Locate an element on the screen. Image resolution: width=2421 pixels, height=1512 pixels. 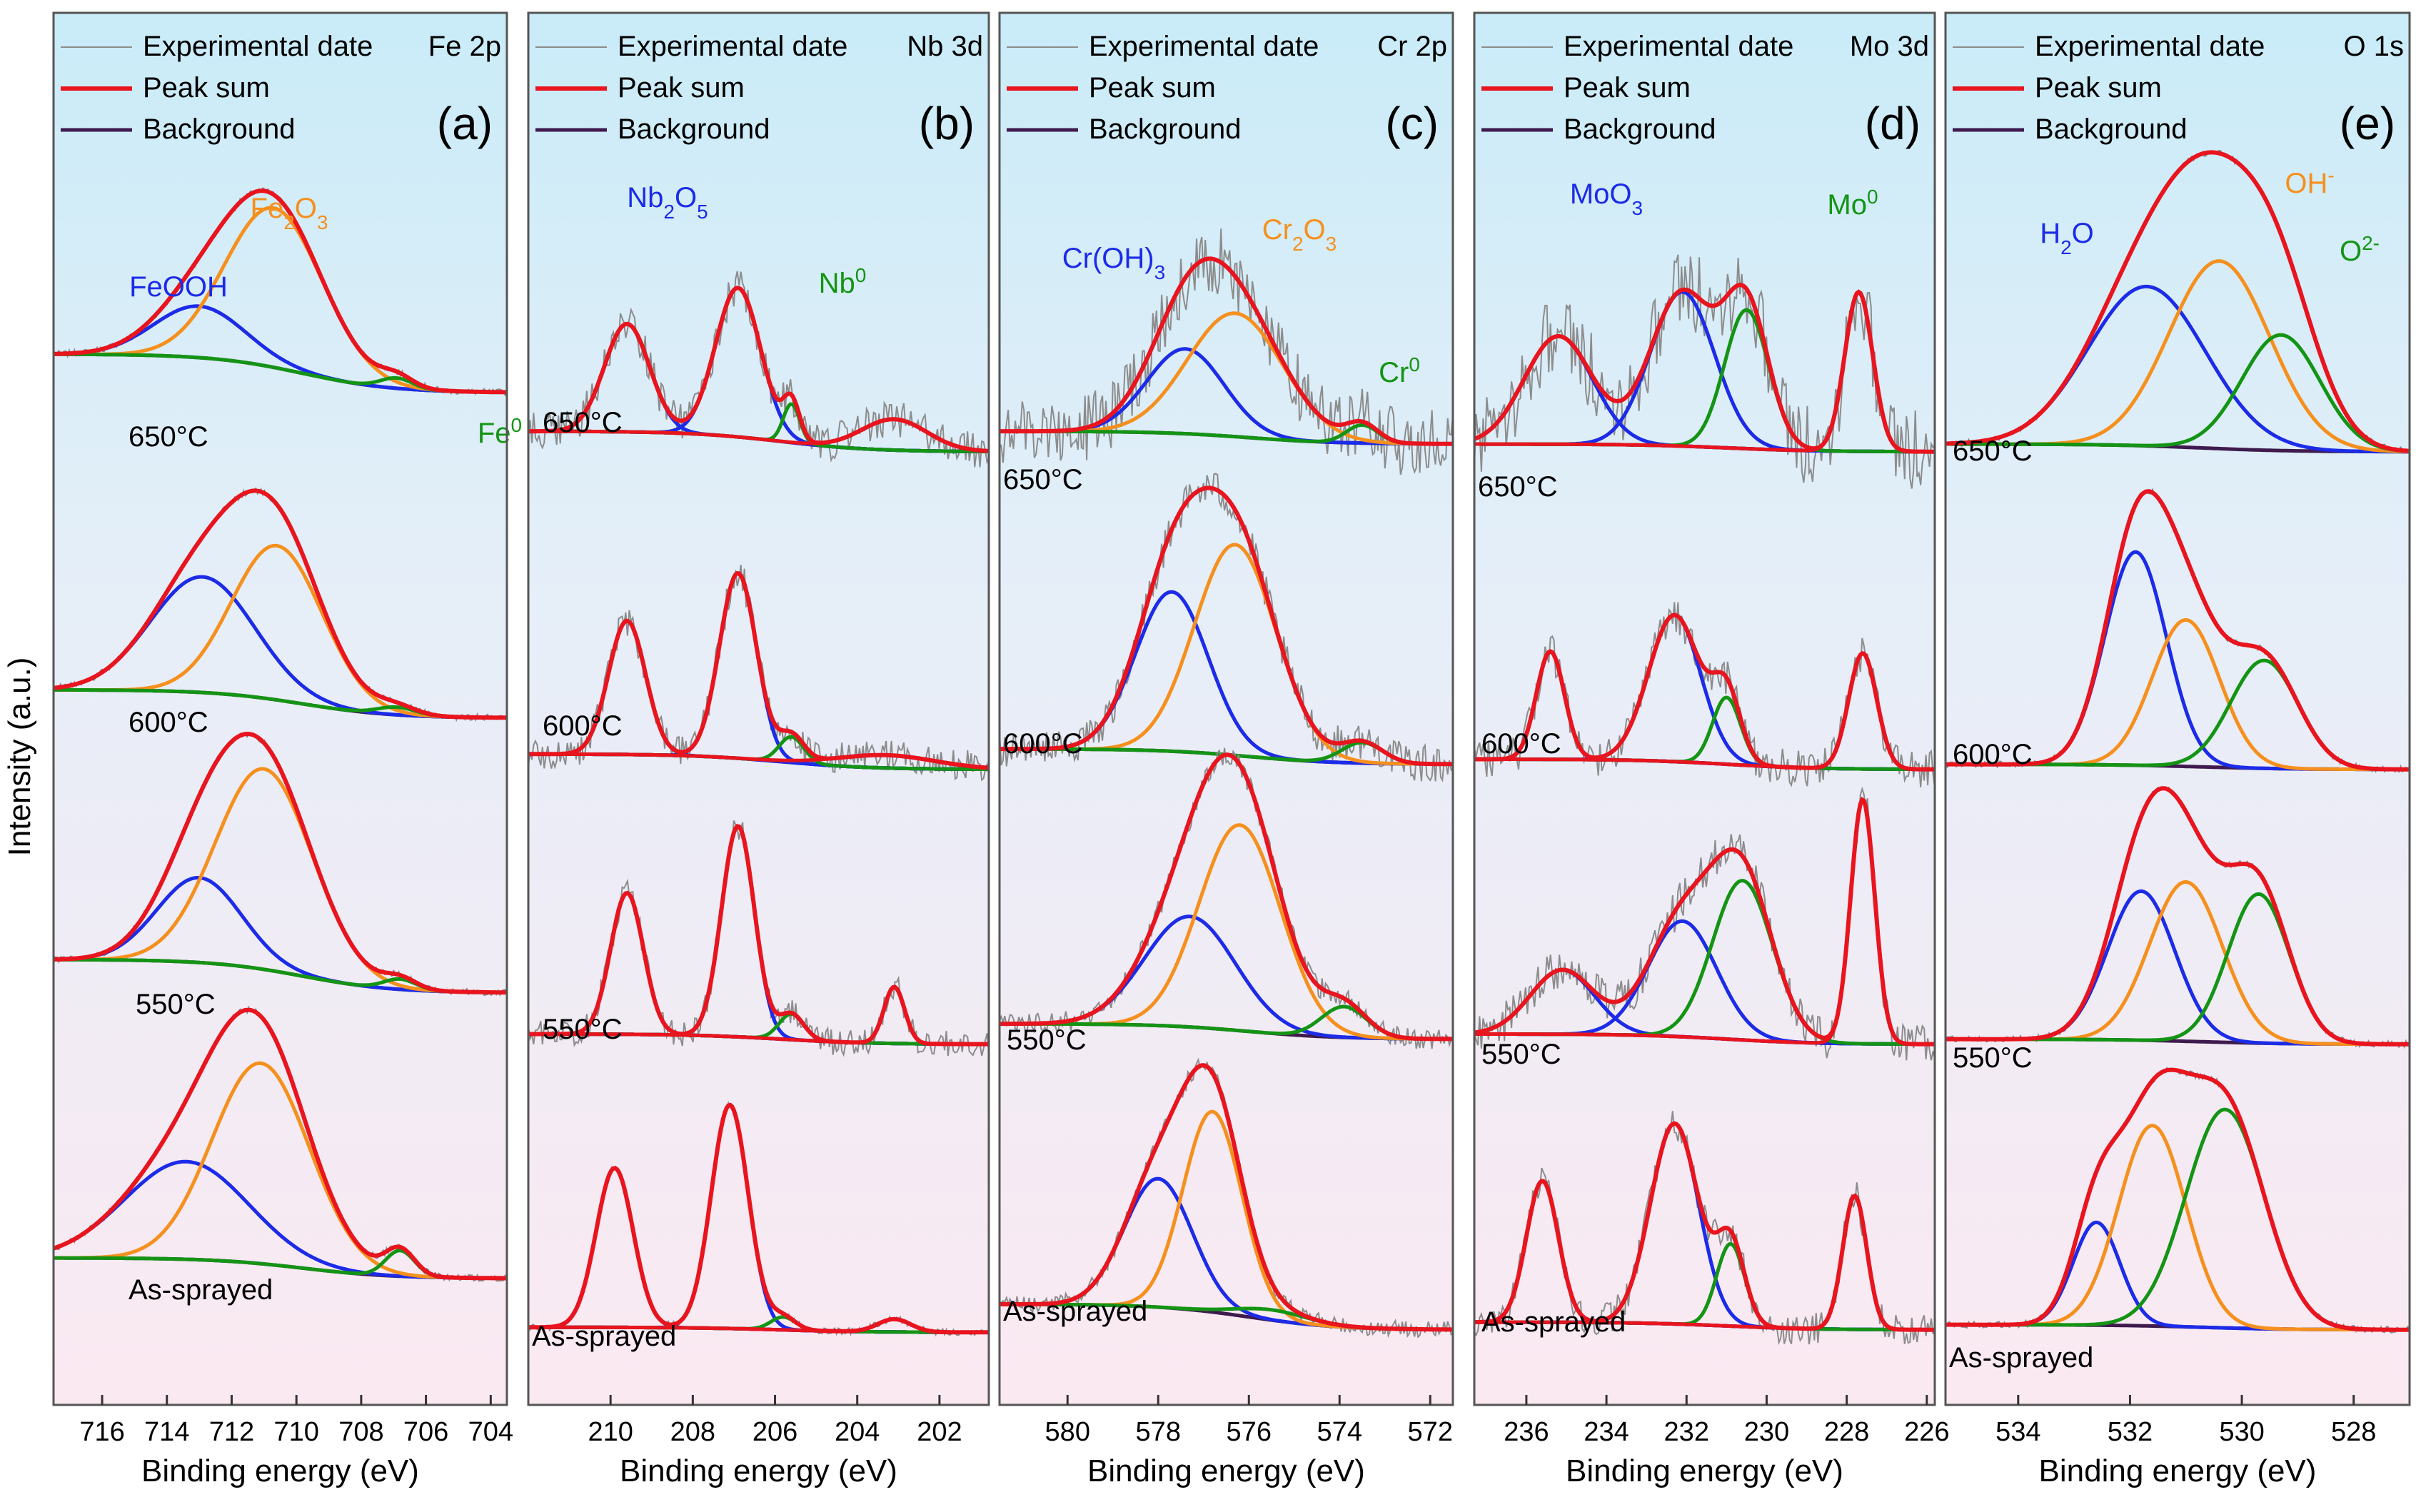
peak-label-moo: MoO3 is located at coordinates (1606, 198).